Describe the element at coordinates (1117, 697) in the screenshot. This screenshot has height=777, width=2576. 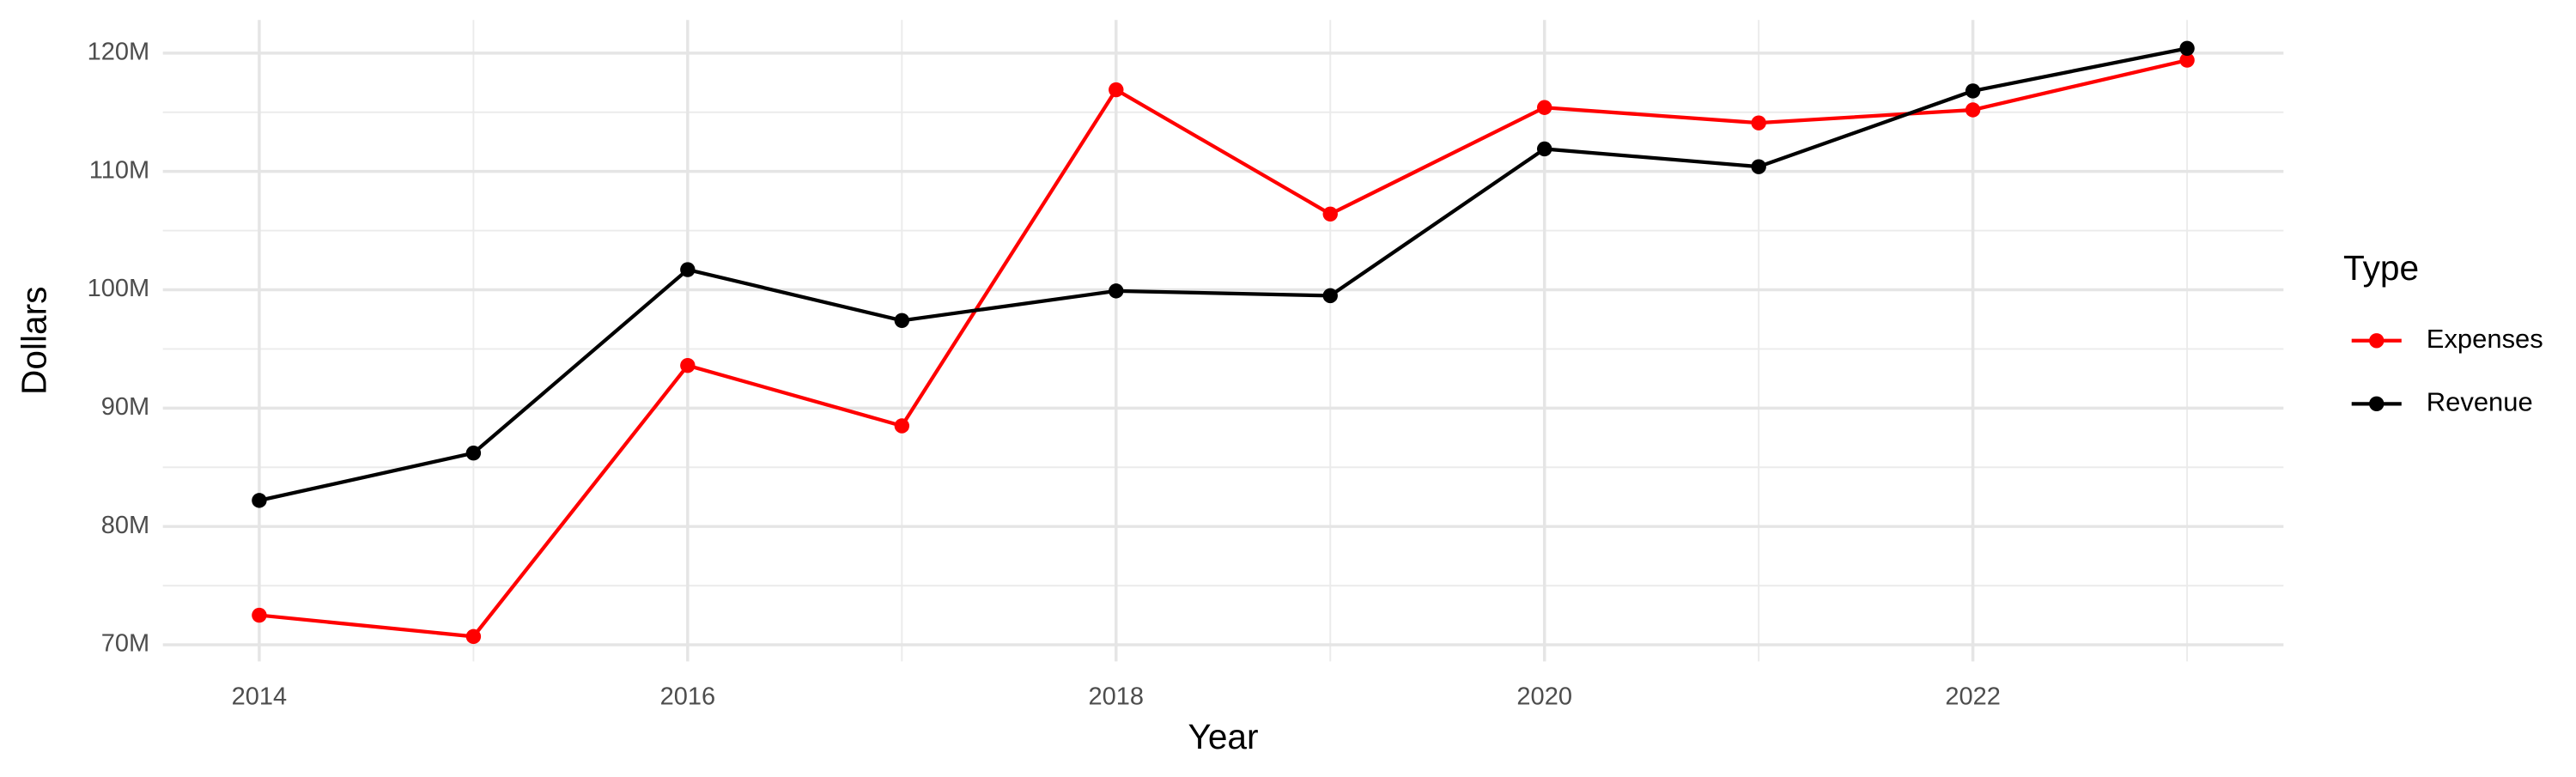
I see `x-tick-label: 2018` at that location.